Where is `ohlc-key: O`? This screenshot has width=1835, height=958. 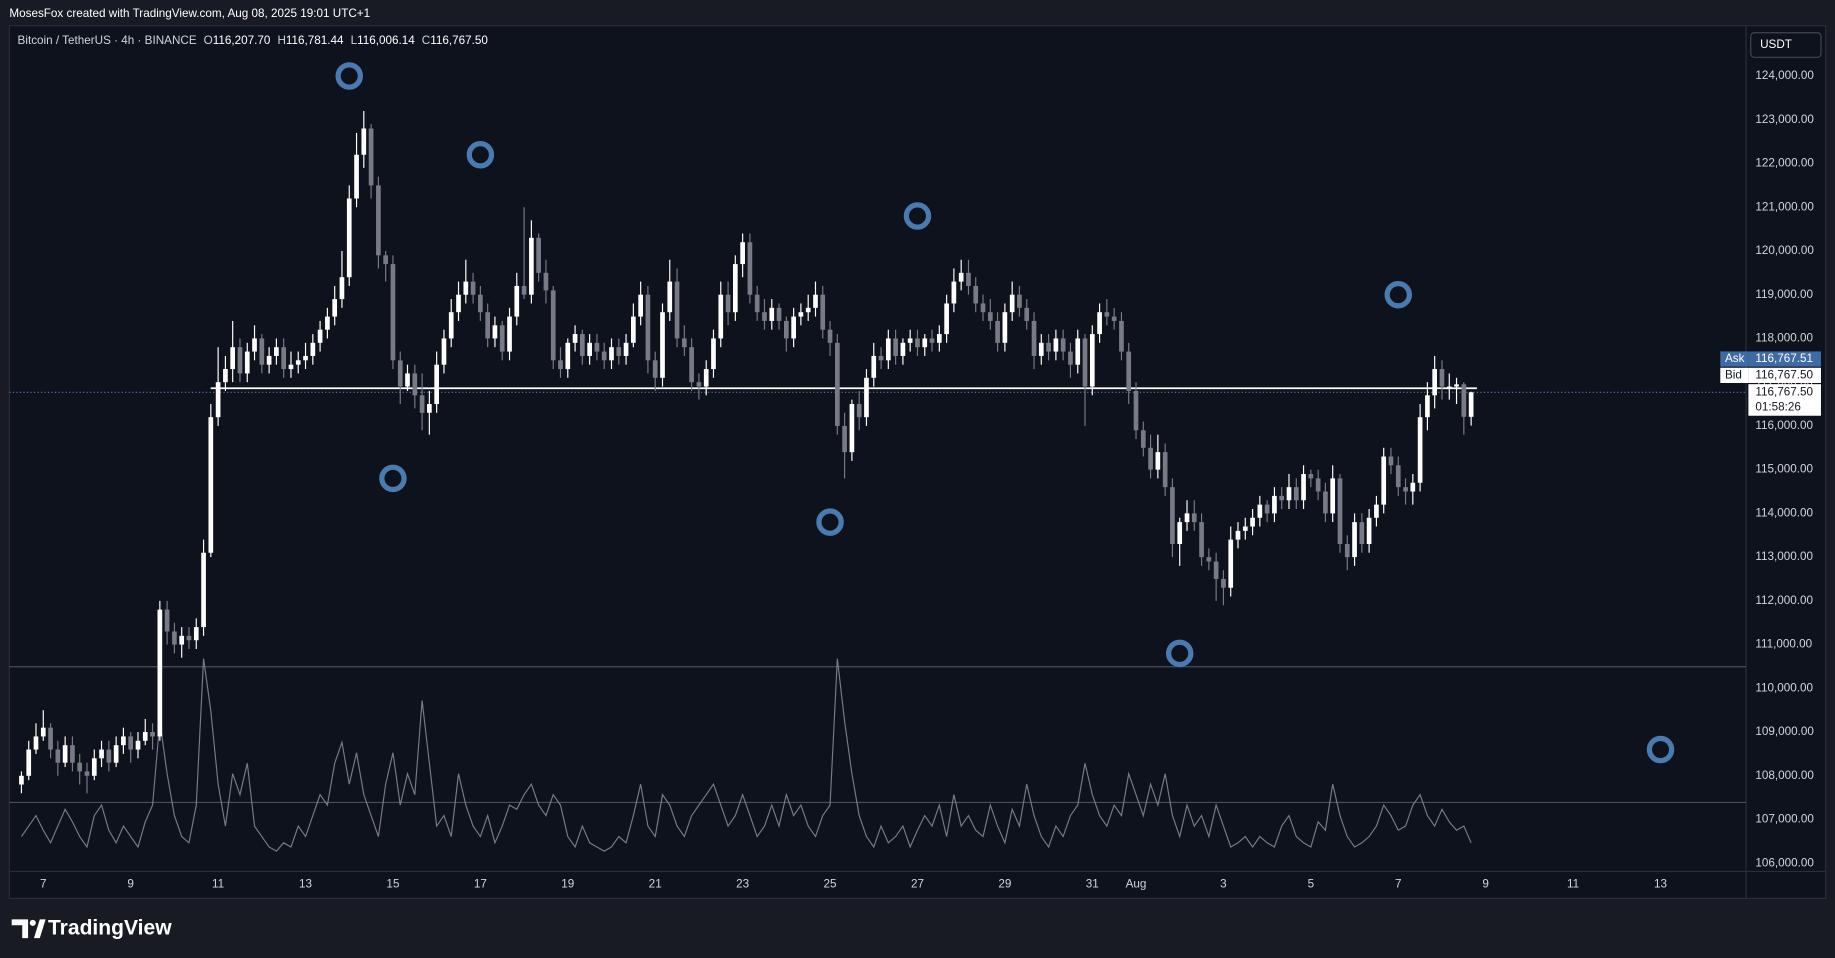
ohlc-key: O is located at coordinates (208, 40).